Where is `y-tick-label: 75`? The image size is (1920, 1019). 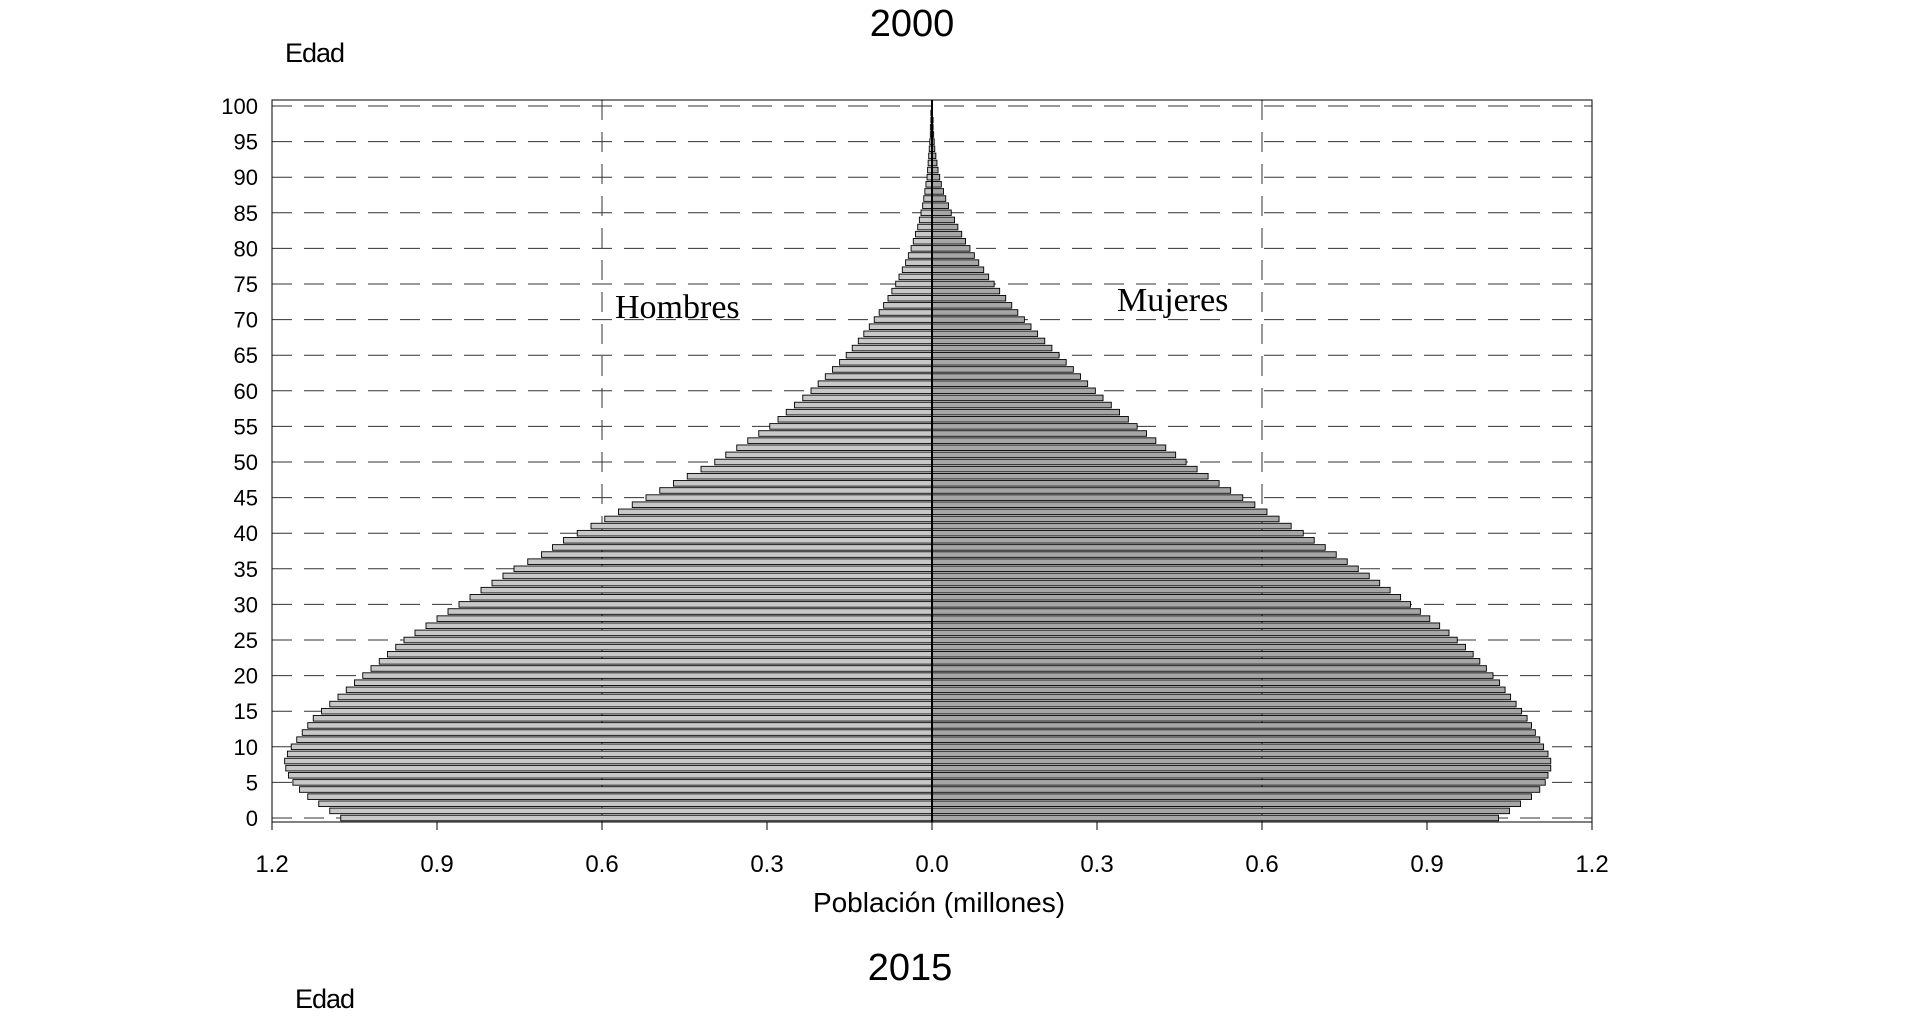
y-tick-label: 75 is located at coordinates (246, 284).